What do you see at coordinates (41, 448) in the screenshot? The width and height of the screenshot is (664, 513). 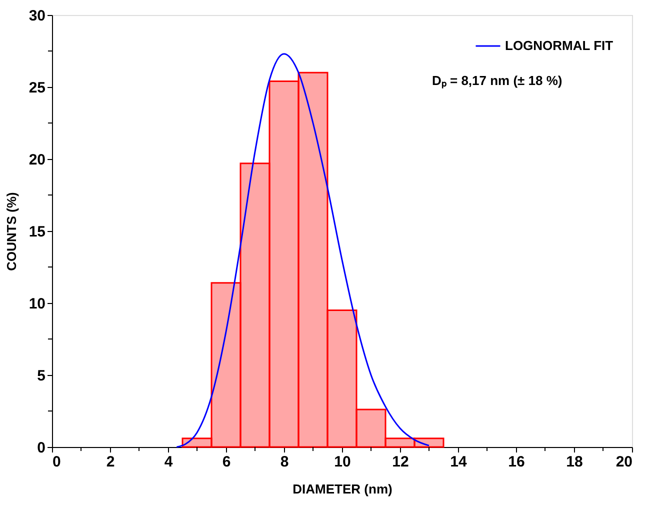 I see `y-tick-label: 0` at bounding box center [41, 448].